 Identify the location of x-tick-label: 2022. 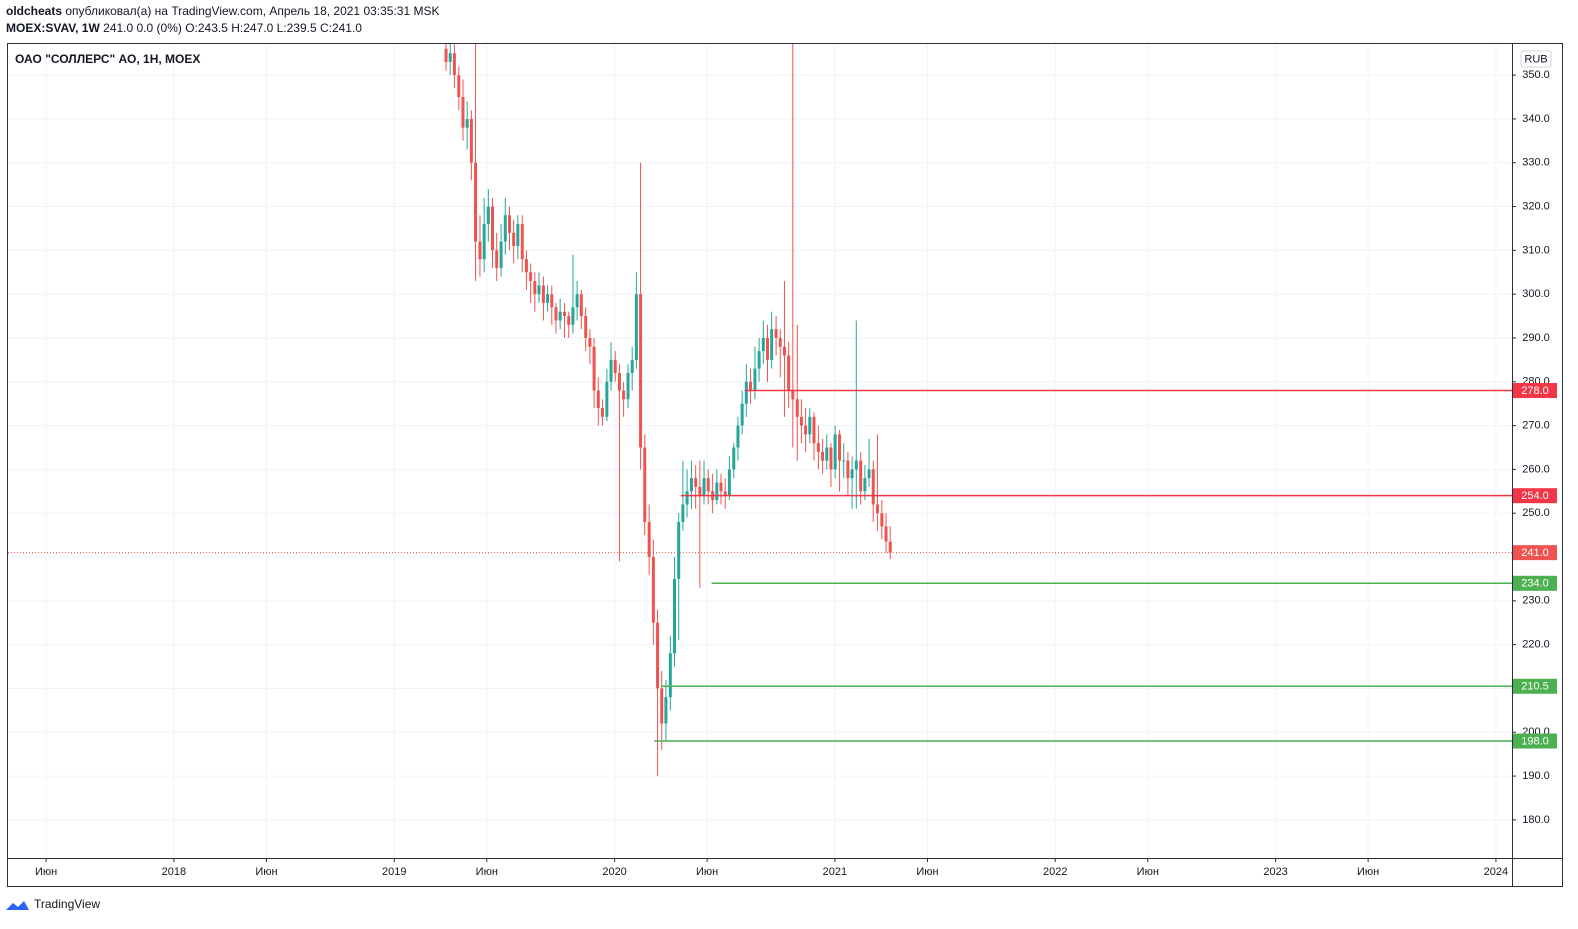
(1055, 872).